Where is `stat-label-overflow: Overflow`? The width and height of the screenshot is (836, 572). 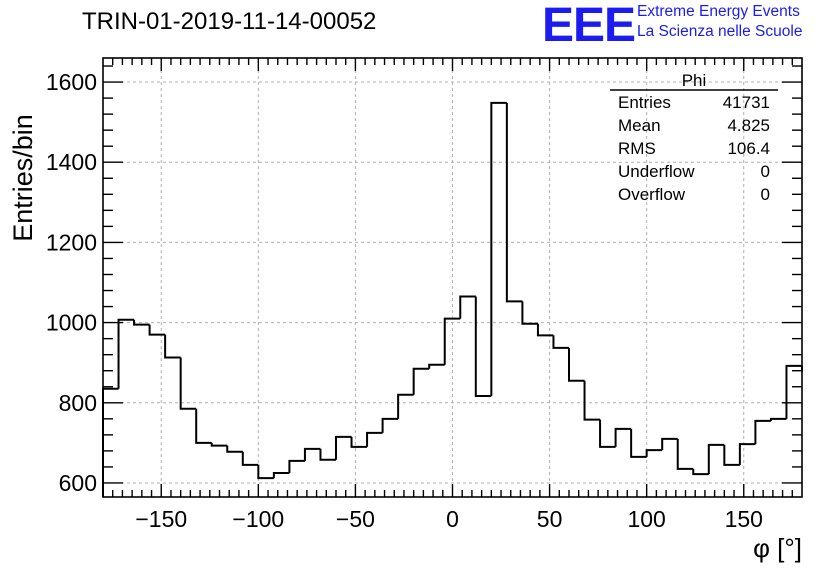 stat-label-overflow: Overflow is located at coordinates (652, 194).